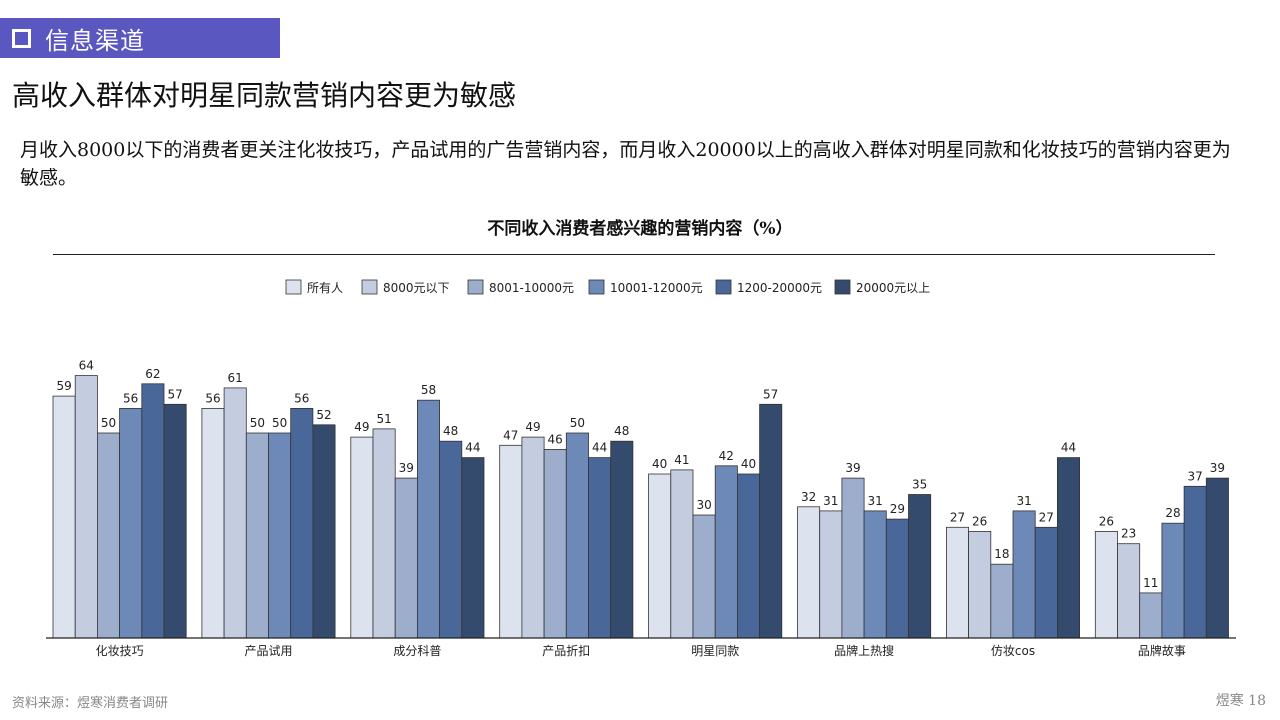  Describe the element at coordinates (120, 651) in the screenshot. I see `category-label: 化妆技巧` at that location.